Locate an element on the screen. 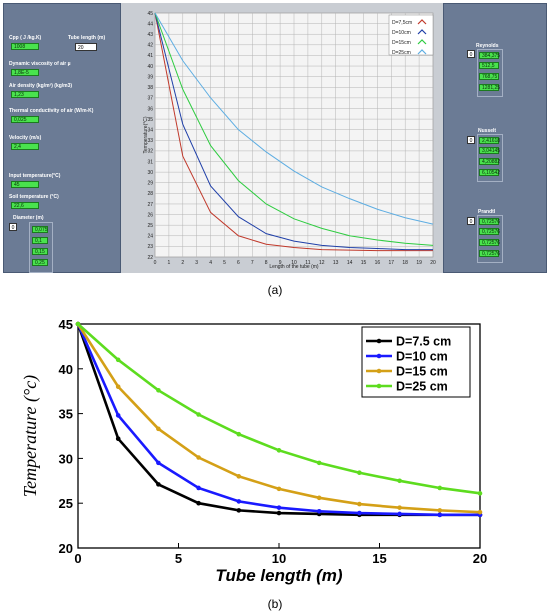  chart-a-legend-label: D=25cm is located at coordinates (401, 53).